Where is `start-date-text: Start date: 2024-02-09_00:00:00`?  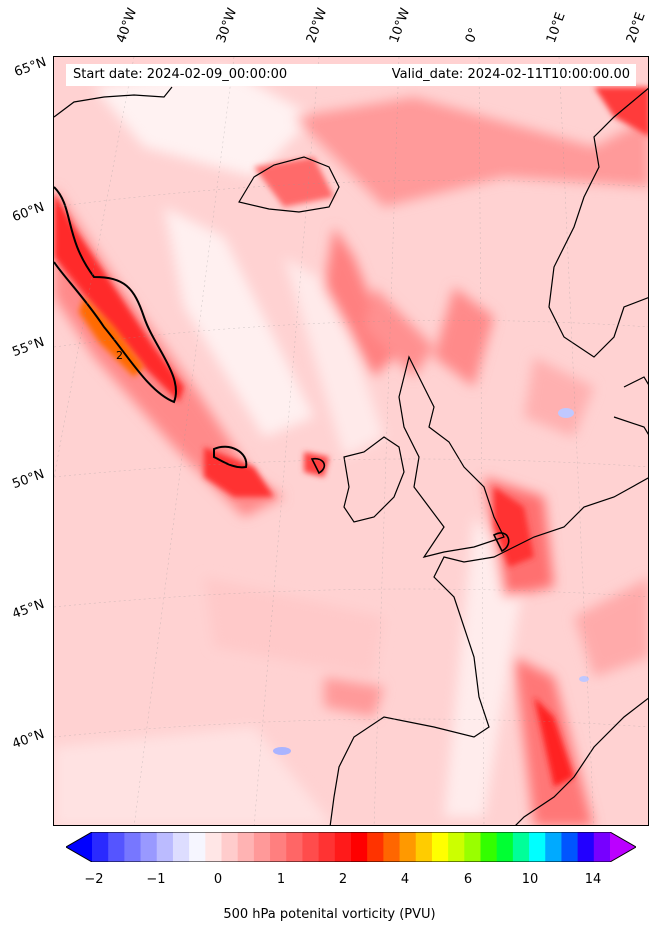
start-date-text: Start date: 2024-02-09_00:00:00 is located at coordinates (180, 74).